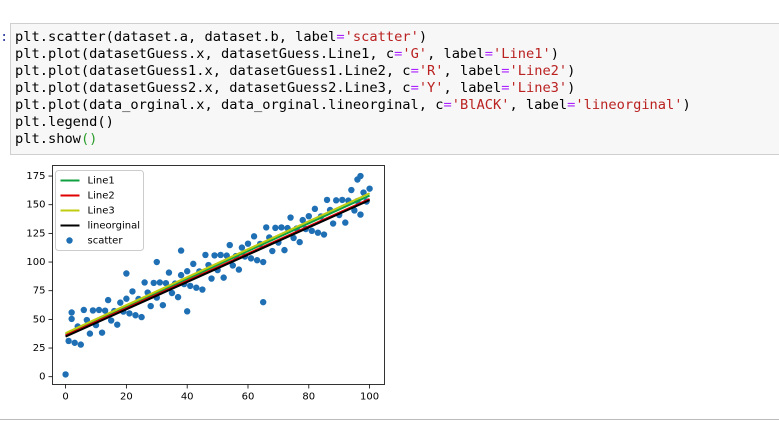  Describe the element at coordinates (538, 88) in the screenshot. I see `code-token: 'Line3'` at that location.